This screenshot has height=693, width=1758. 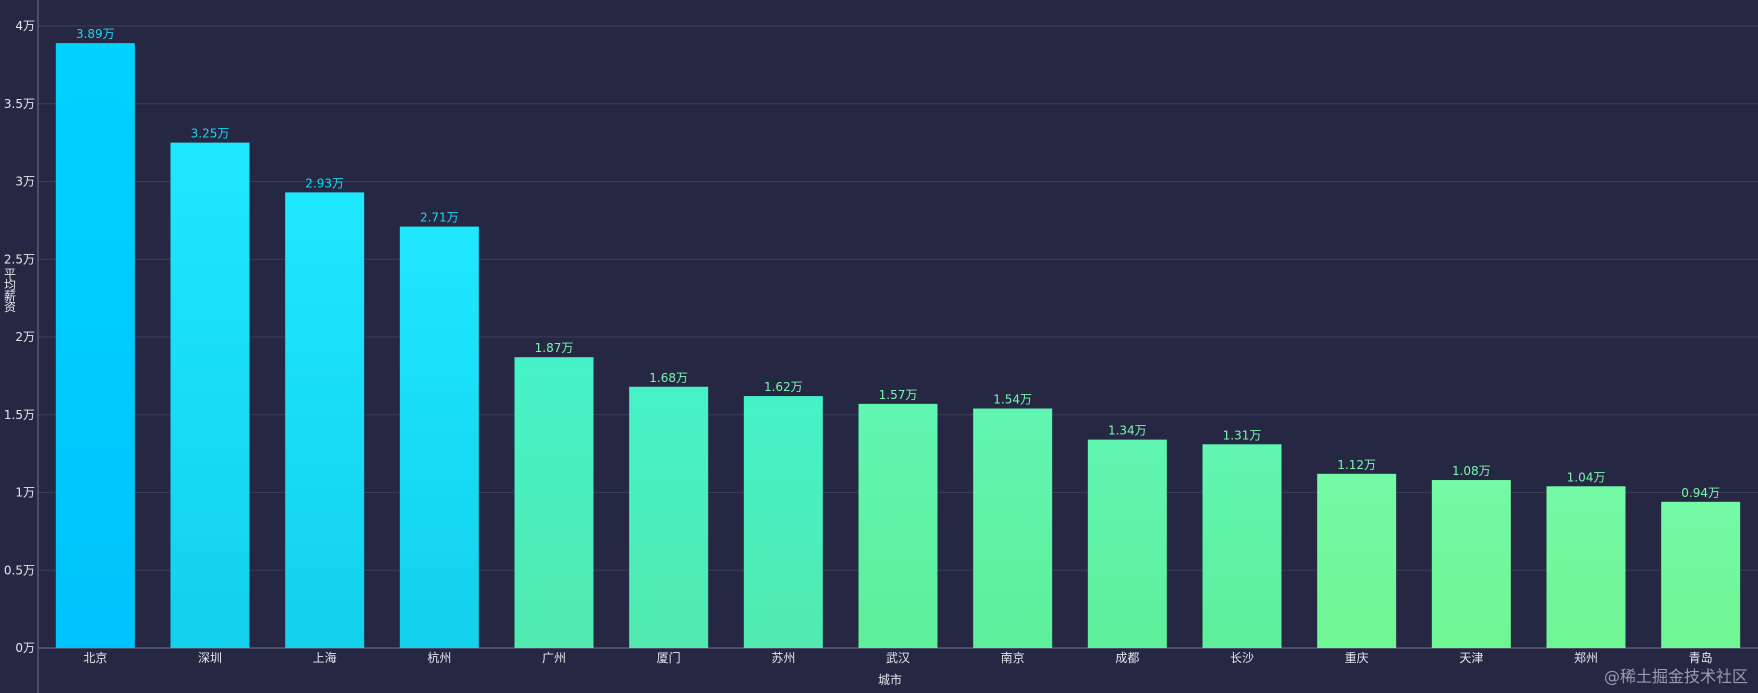 What do you see at coordinates (1586, 657) in the screenshot?
I see `x-tick-label: 郑州` at bounding box center [1586, 657].